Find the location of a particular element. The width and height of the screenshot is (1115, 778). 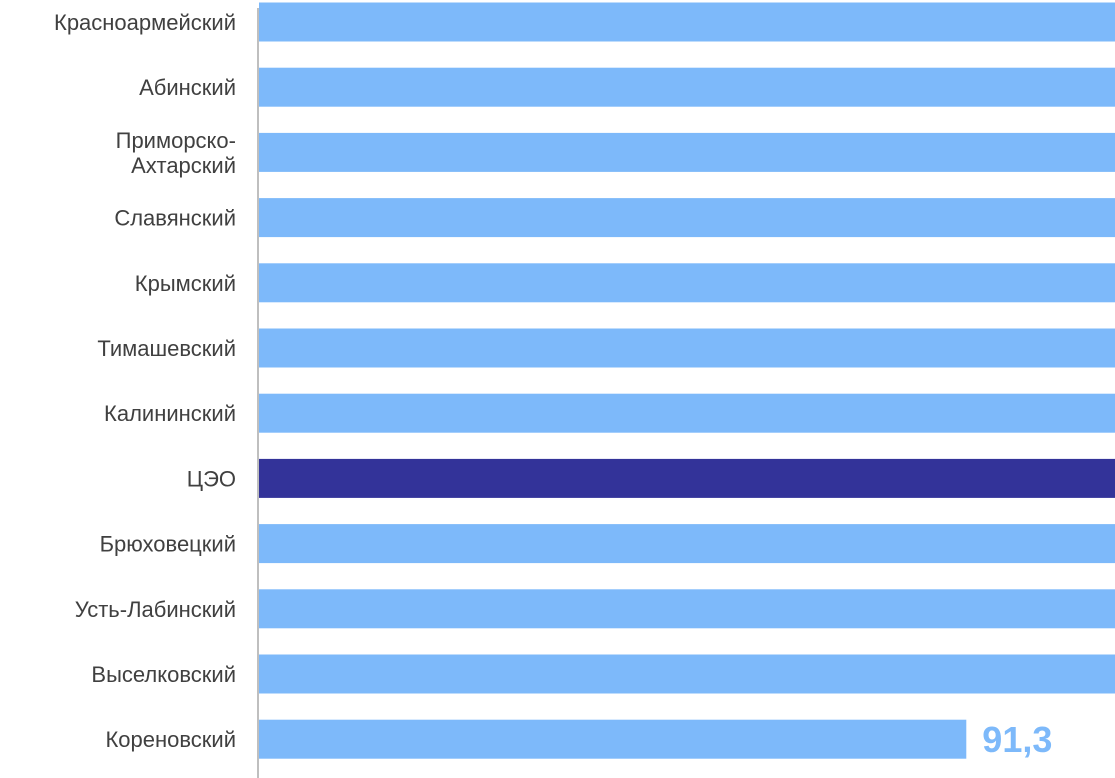

category-label-line: Выселковский is located at coordinates (163, 674).